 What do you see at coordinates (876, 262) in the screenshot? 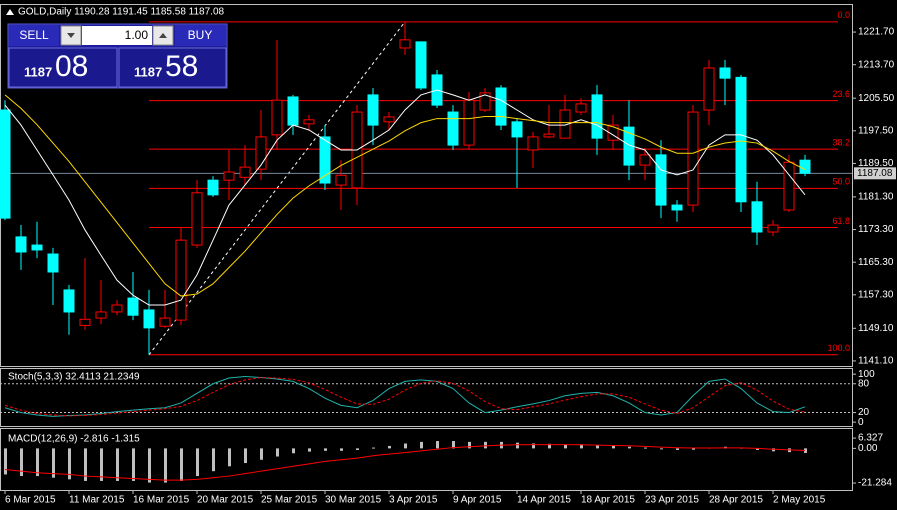
I see `y-tick-label: 1165.30` at bounding box center [876, 262].